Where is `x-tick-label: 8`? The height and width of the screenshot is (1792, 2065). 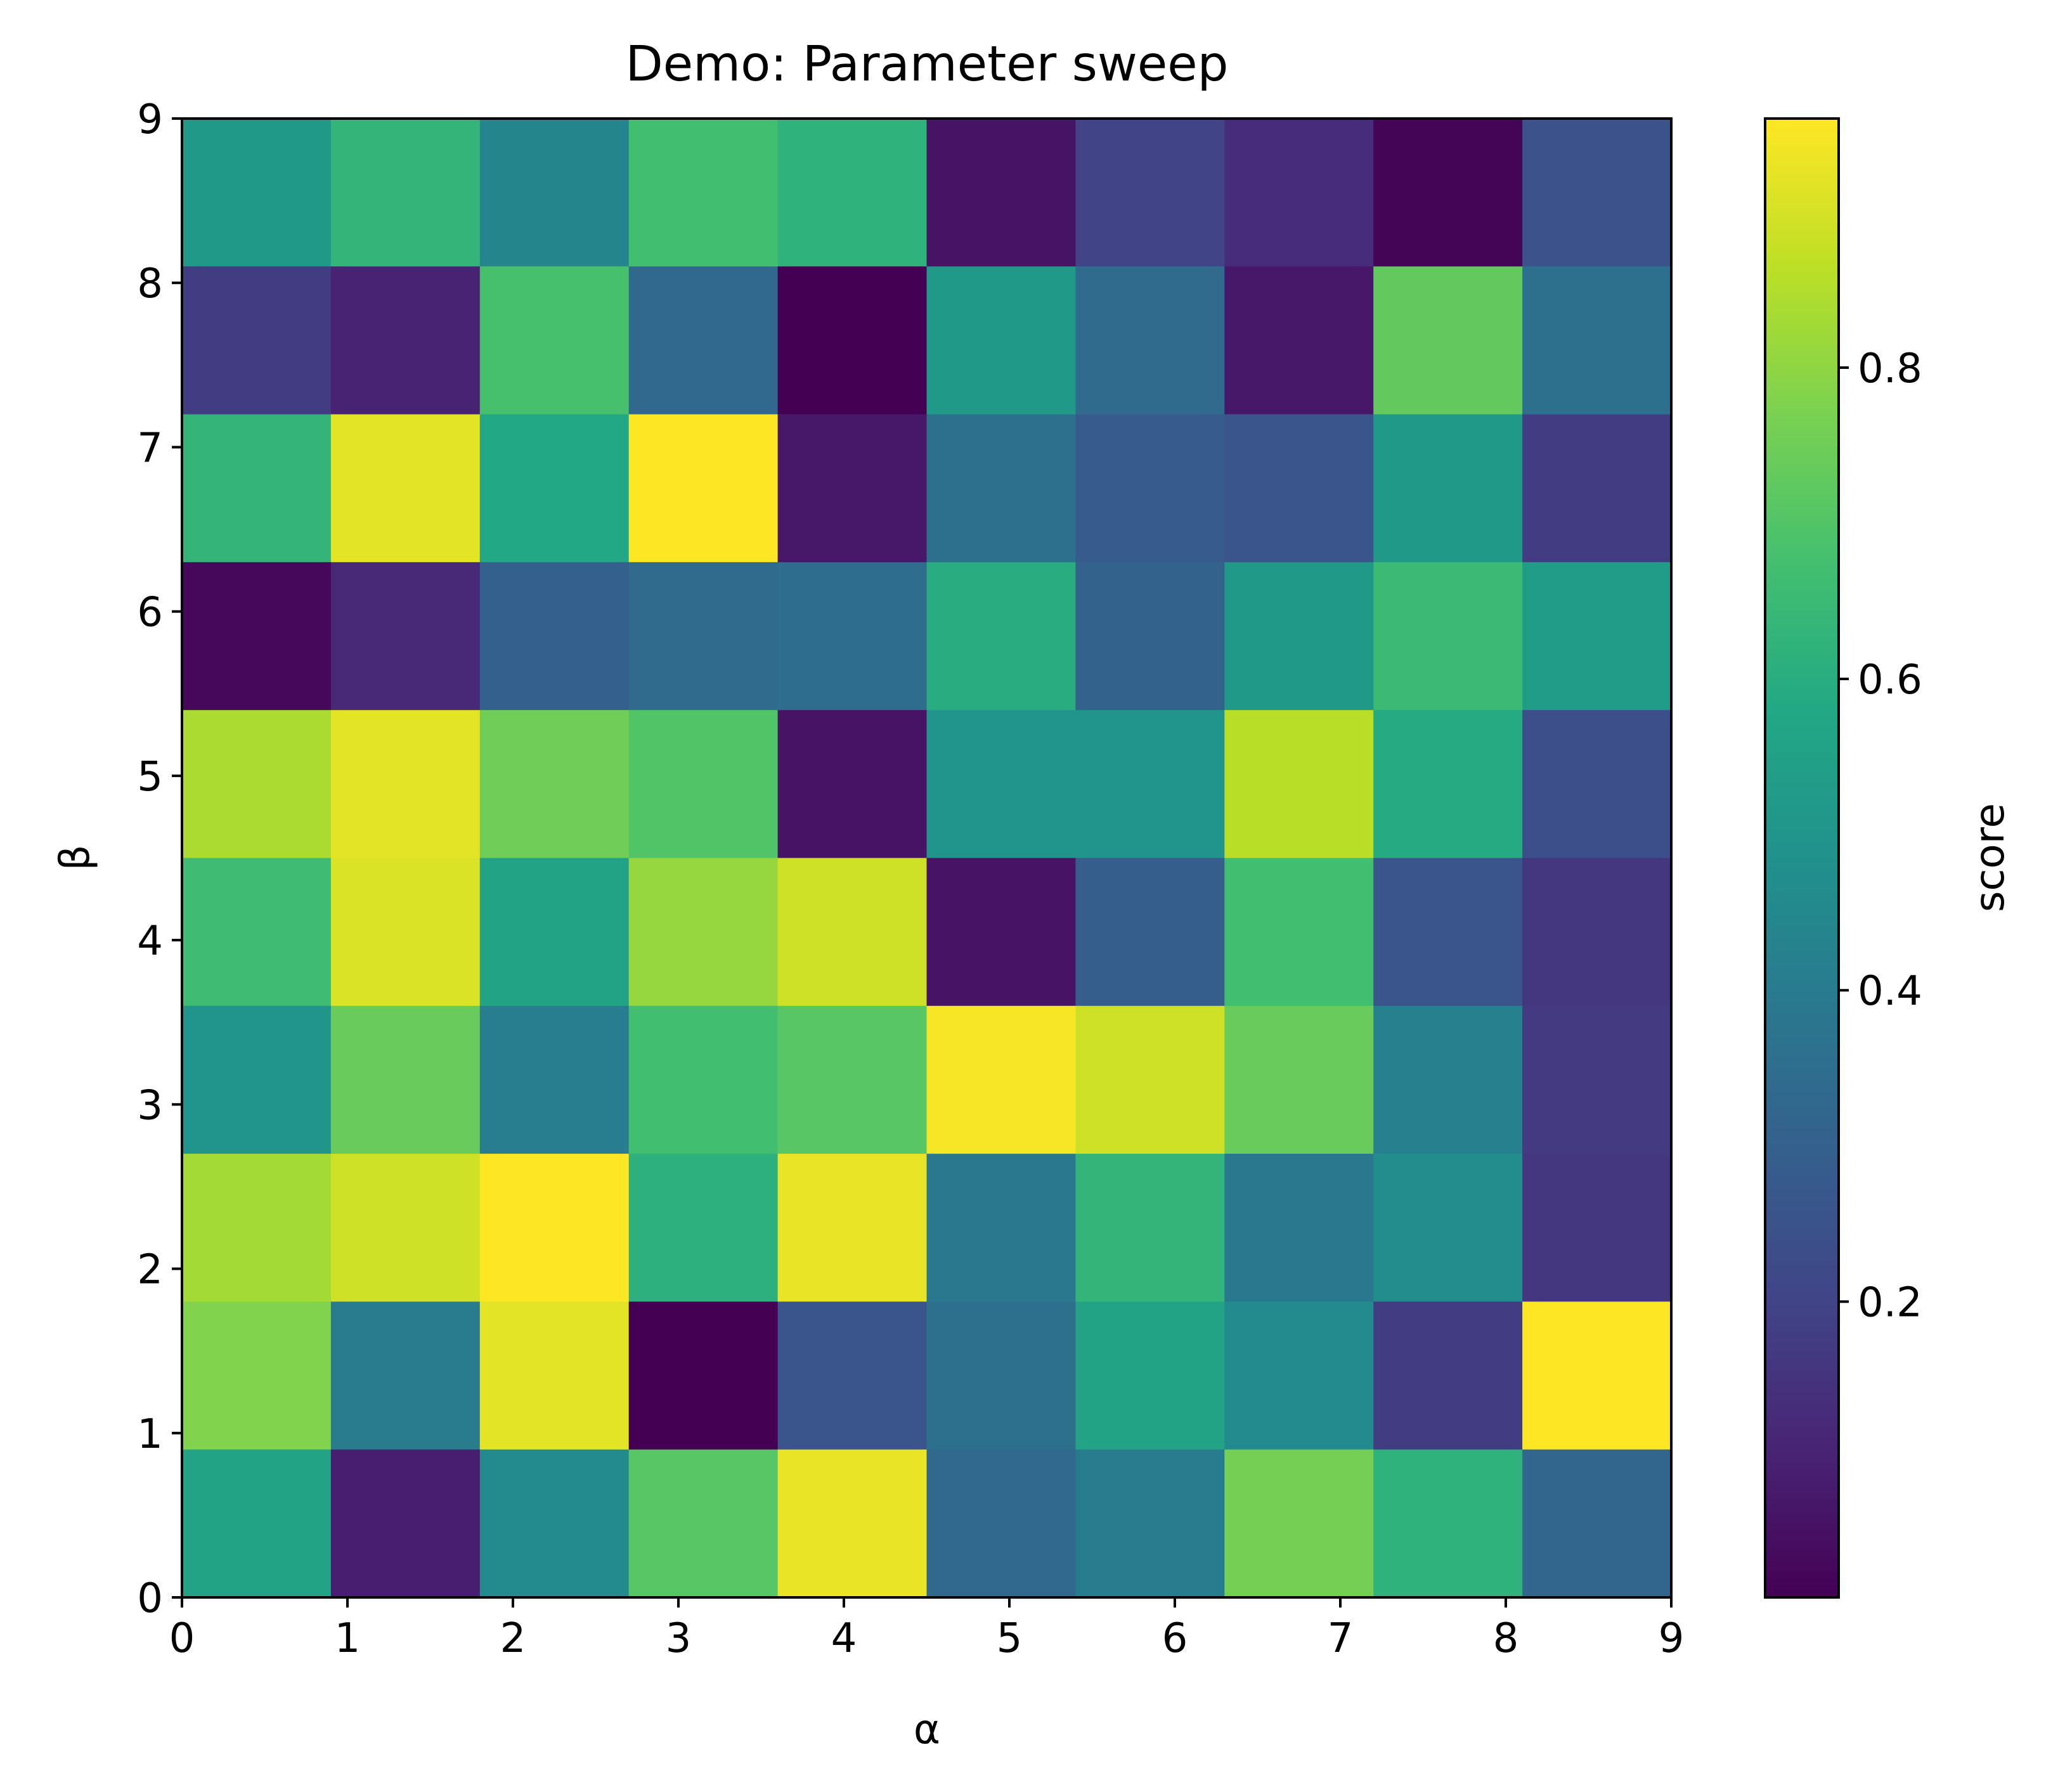
x-tick-label: 8 is located at coordinates (1506, 1638).